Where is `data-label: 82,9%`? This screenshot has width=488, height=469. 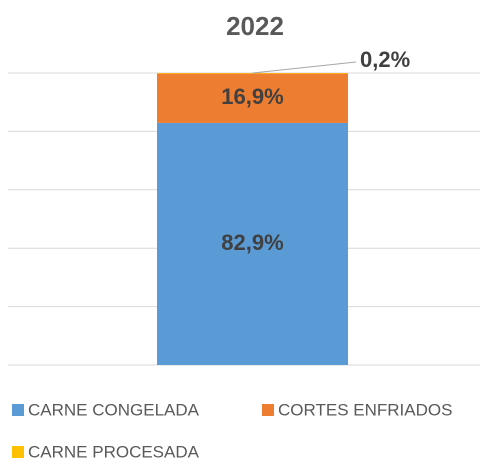 data-label: 82,9% is located at coordinates (252, 242).